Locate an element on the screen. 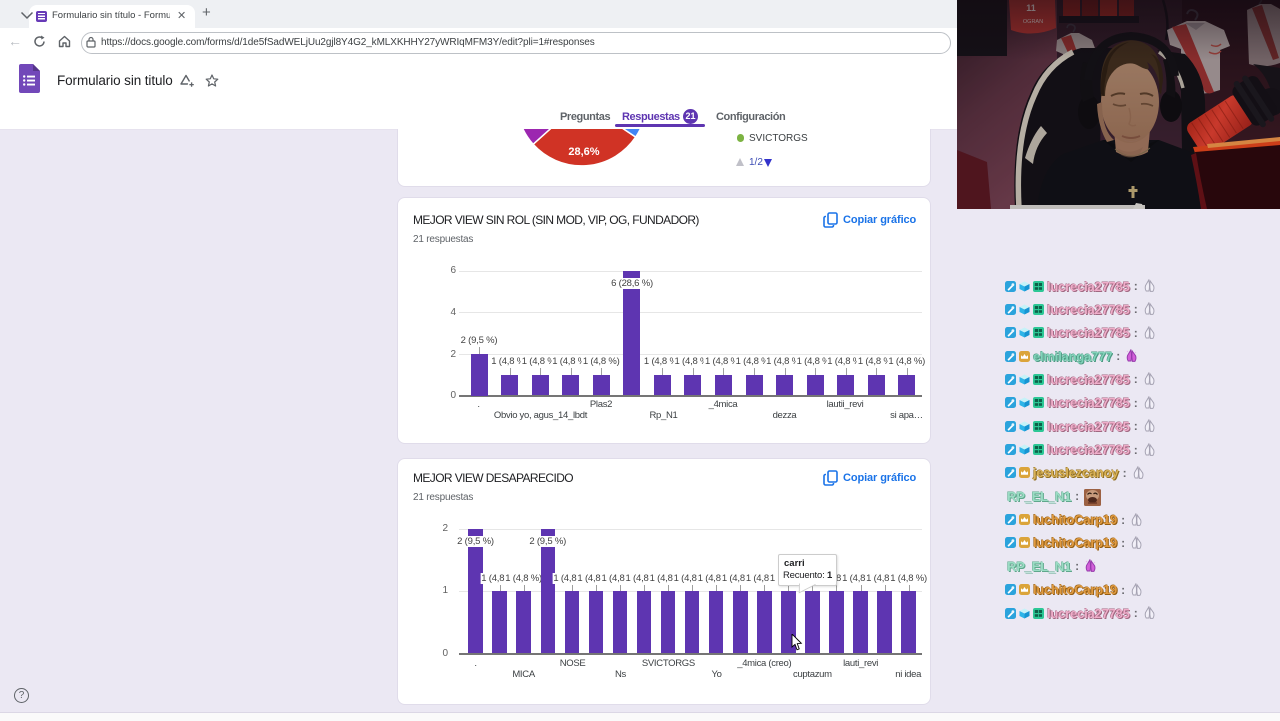  svg-text: 28,6% is located at coordinates (583, 152).